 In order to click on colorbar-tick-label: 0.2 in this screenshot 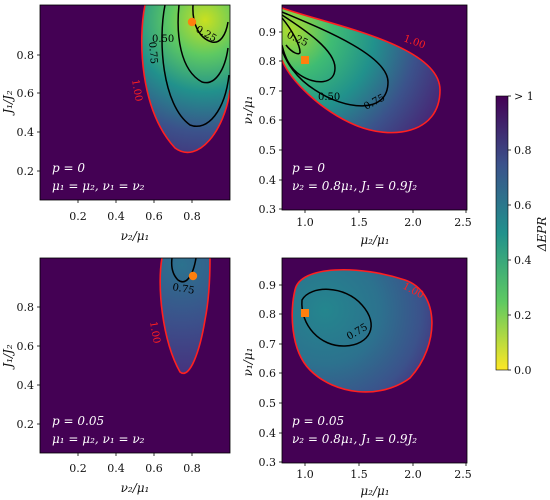, I will do `click(523, 315)`.